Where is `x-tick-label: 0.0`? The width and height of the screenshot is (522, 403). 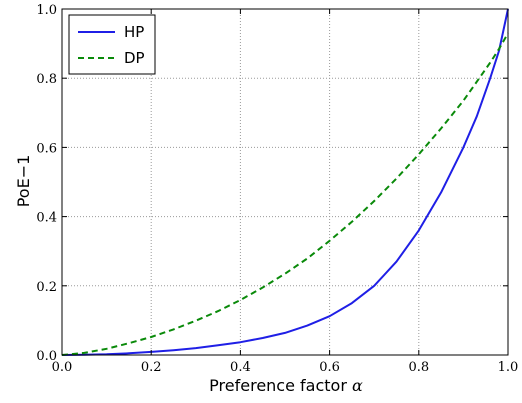
x-tick-label: 0.0 is located at coordinates (62, 367).